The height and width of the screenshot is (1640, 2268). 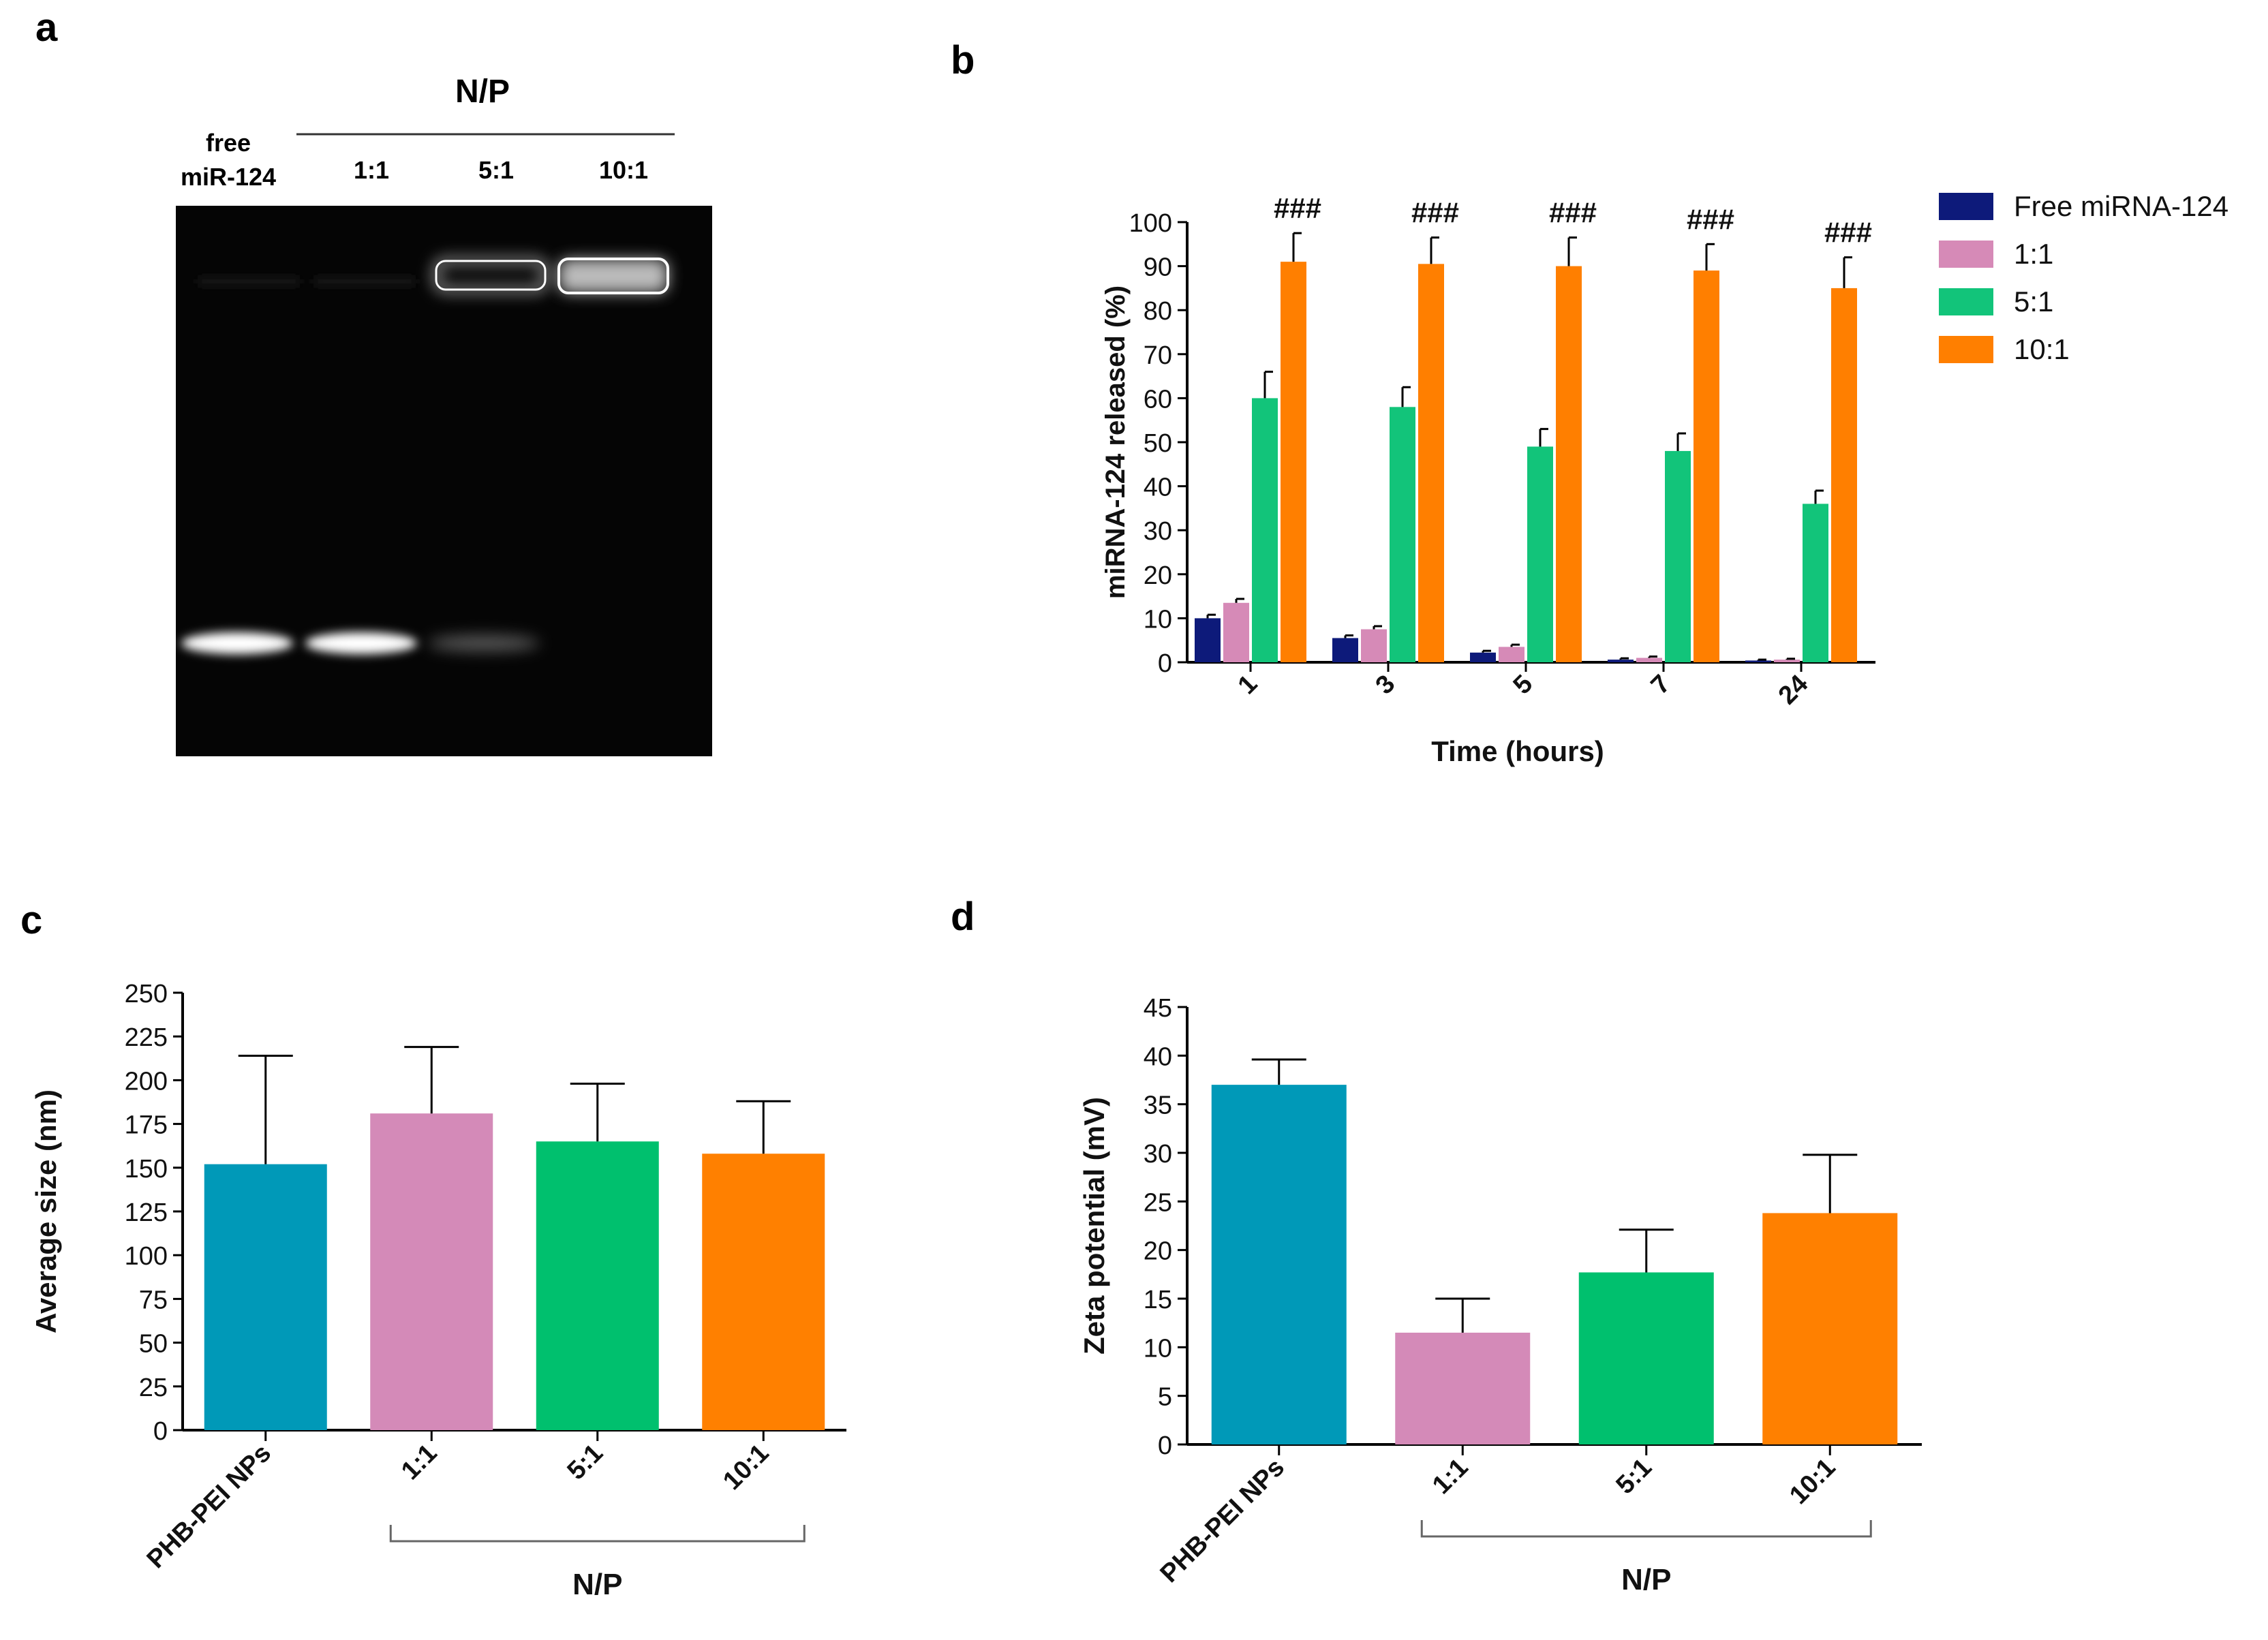 I want to click on d-x-tick-label: 5:1, so click(x=1634, y=1477).